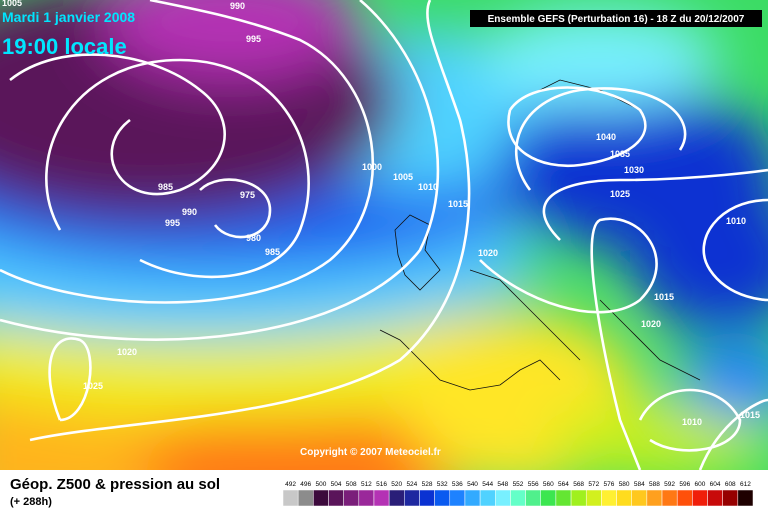 This screenshot has height=512, width=768. Describe the element at coordinates (700, 484) in the screenshot. I see `colorbar-label: 600` at that location.